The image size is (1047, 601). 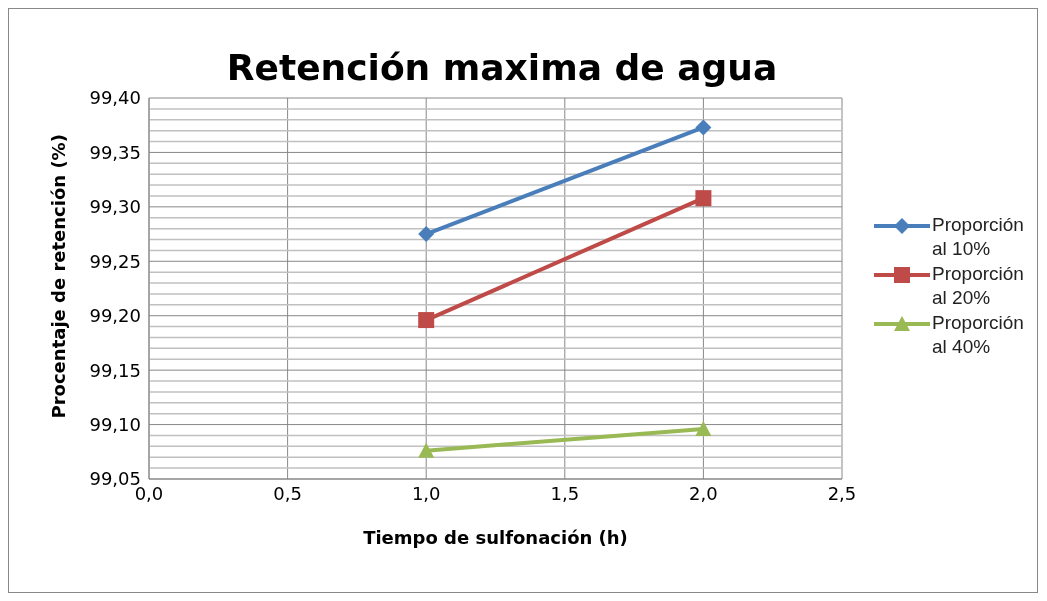 I want to click on x-tick-label: 2,0, so click(x=703, y=493).